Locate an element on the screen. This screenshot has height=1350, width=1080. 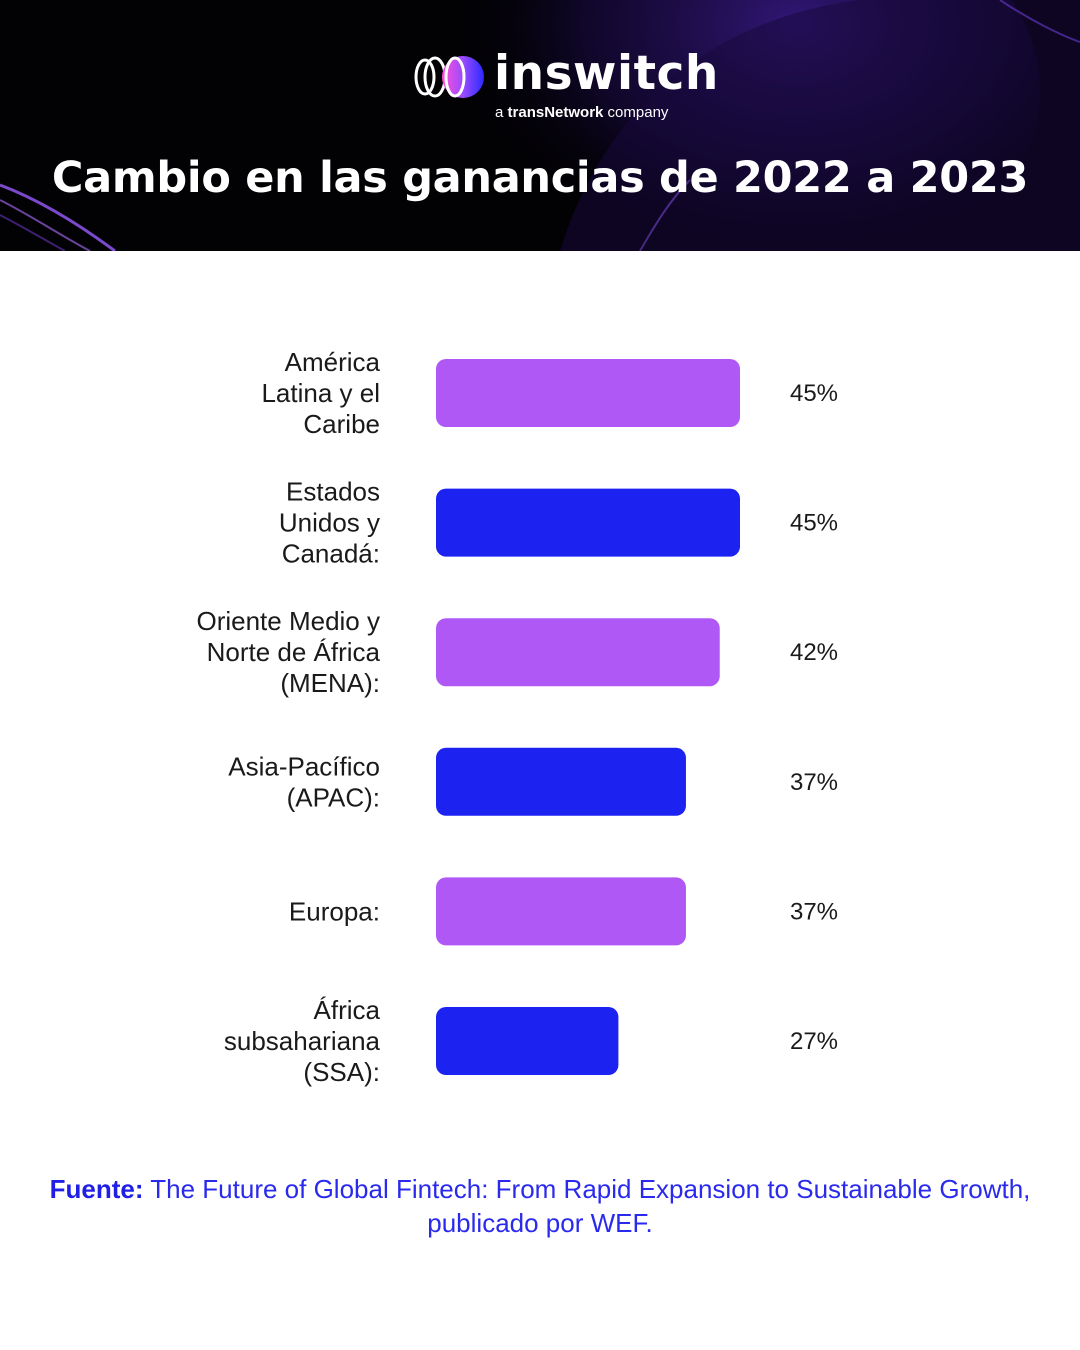
category-label-line: América is located at coordinates (333, 362).